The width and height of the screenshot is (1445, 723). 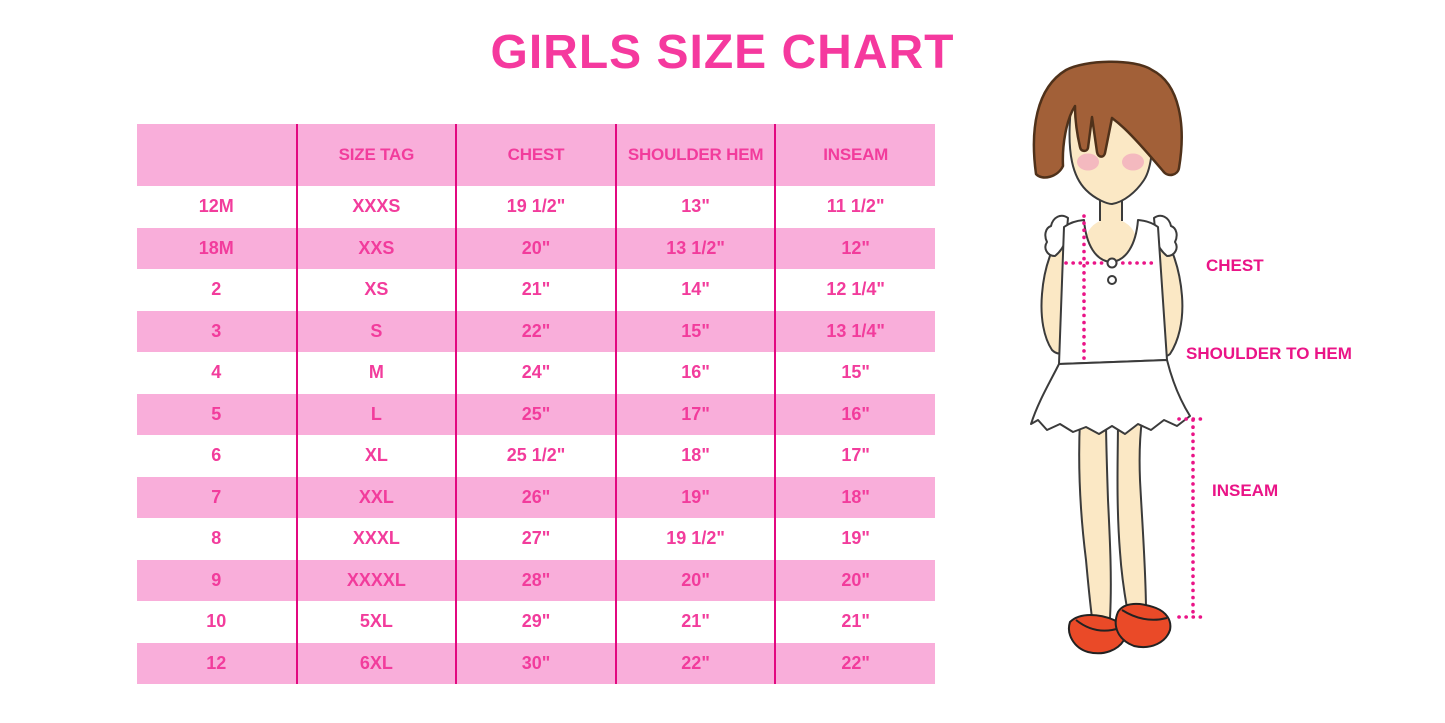 I want to click on table-row: 12 6XL 30" 22" 22", so click(x=536, y=663).